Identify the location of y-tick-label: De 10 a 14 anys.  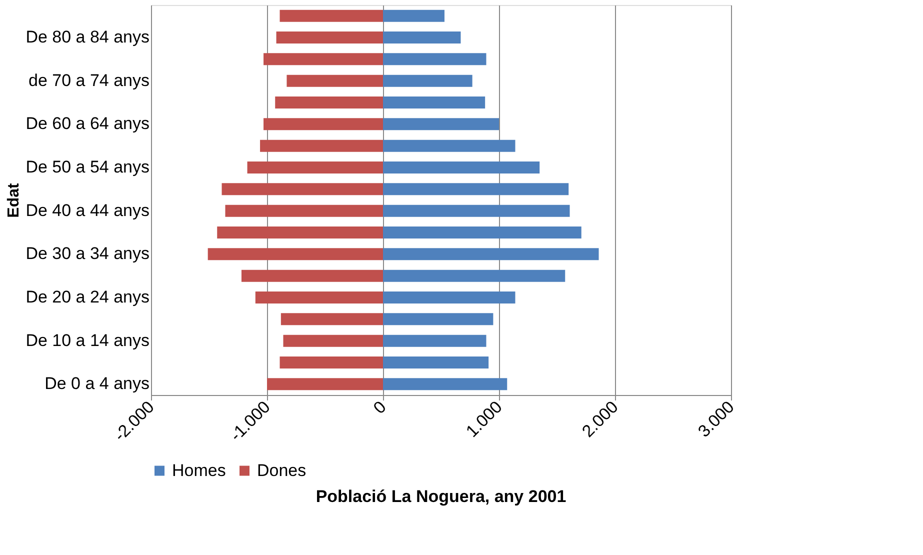
(88, 340).